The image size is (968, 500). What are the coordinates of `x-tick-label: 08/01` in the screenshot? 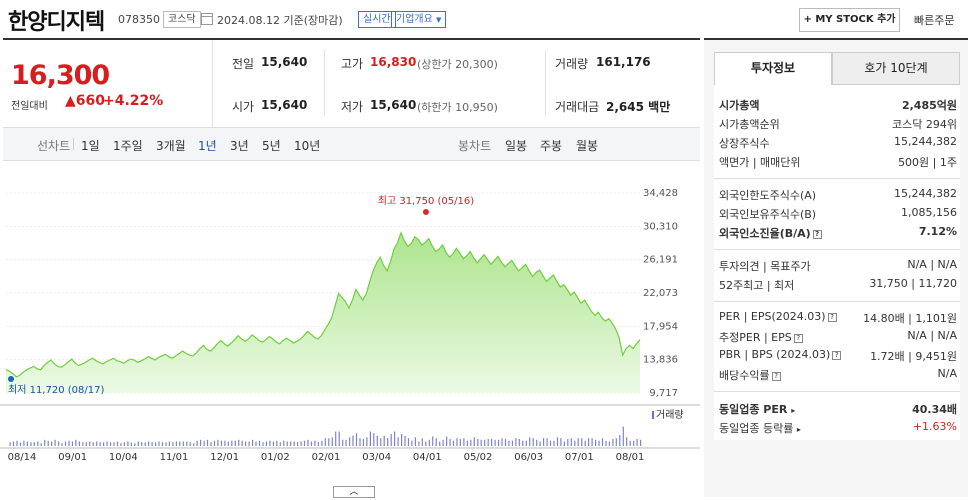 It's located at (630, 457).